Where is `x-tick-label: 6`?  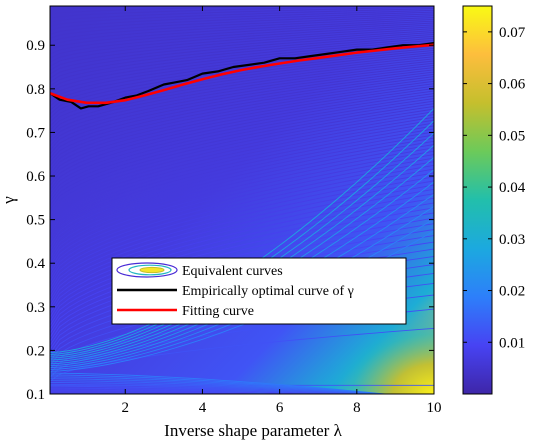 x-tick-label: 6 is located at coordinates (280, 408).